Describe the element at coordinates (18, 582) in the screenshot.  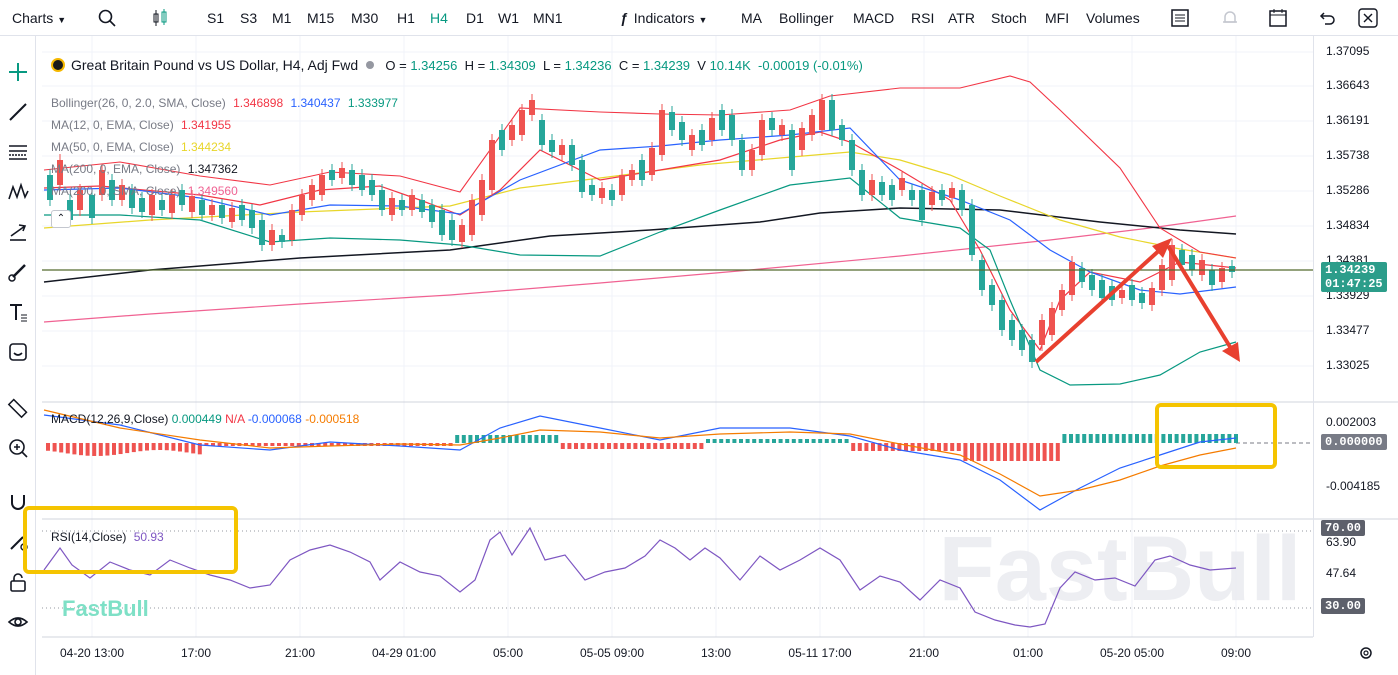
I see `lock-icon` at that location.